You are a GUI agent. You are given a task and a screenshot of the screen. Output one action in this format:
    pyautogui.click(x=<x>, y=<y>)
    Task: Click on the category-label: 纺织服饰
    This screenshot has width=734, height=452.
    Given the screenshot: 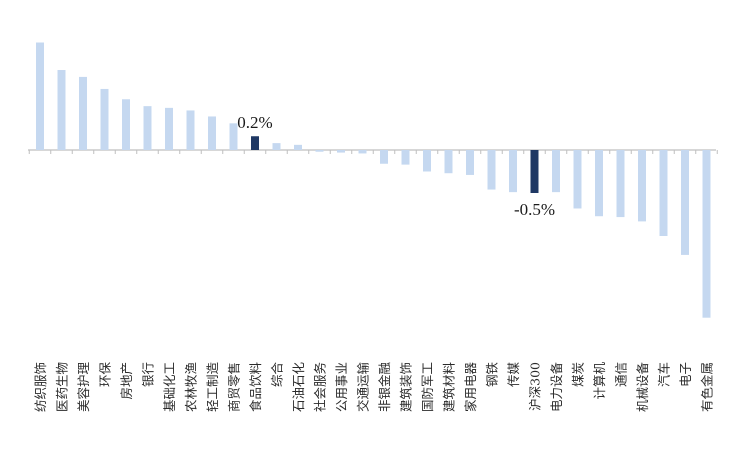 What is the action you would take?
    pyautogui.click(x=40, y=387)
    